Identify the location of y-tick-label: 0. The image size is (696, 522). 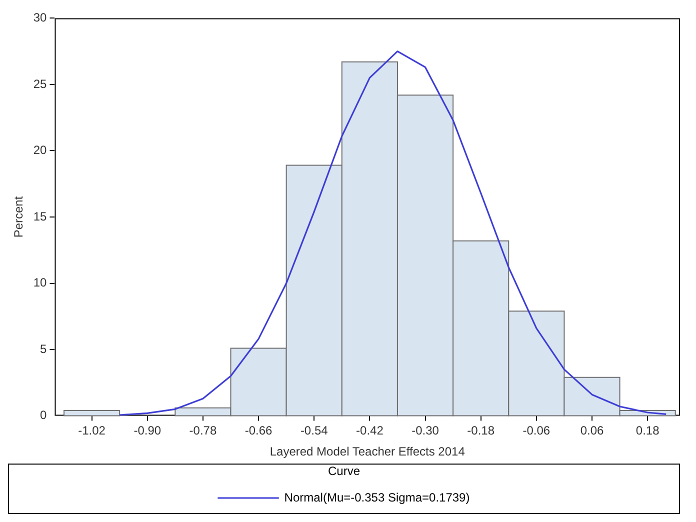
(44, 415).